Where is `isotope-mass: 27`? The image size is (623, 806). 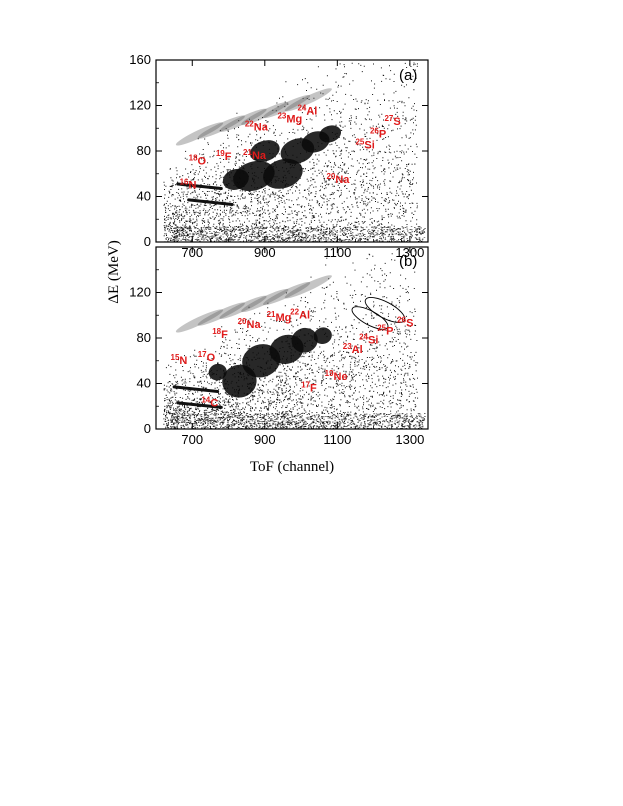
isotope-mass: 27 is located at coordinates (388, 118).